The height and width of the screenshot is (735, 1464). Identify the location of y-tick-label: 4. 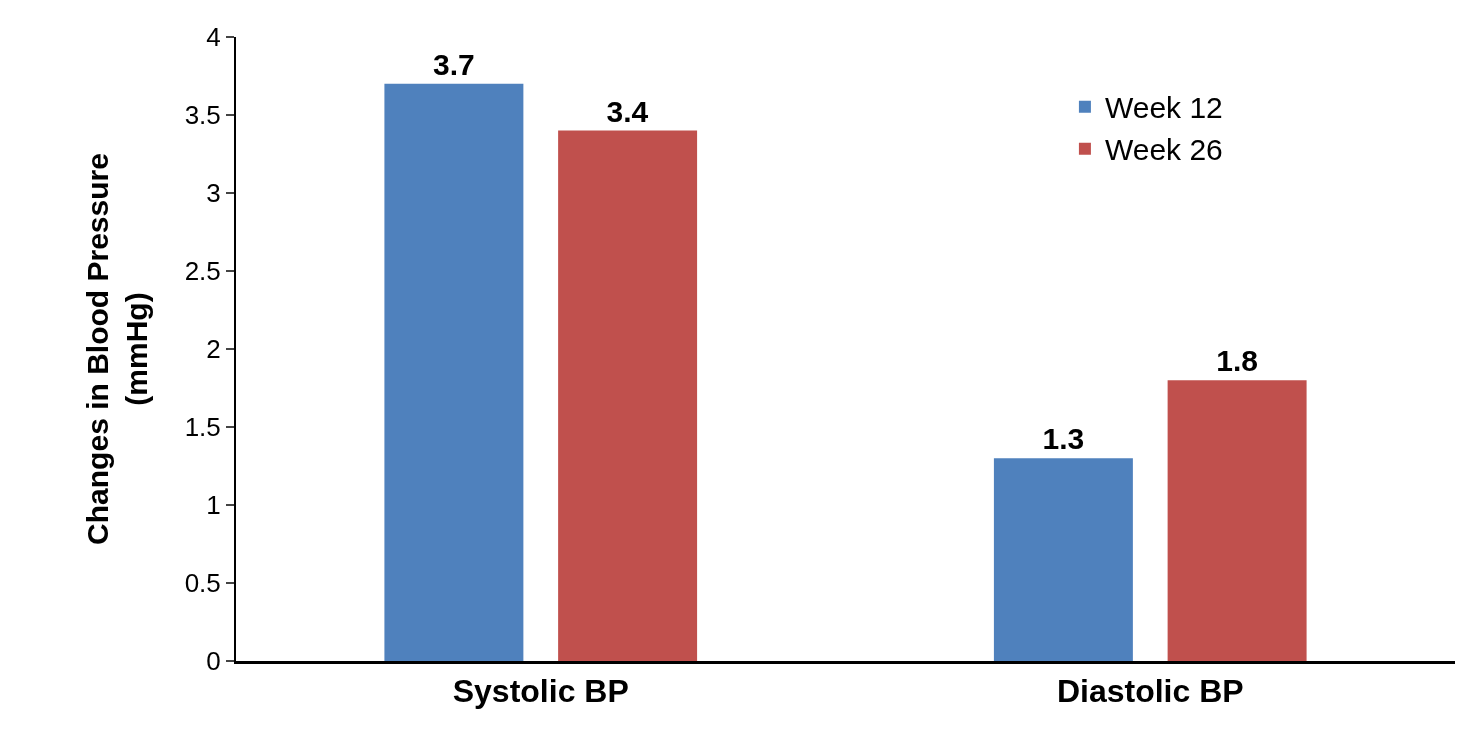
(213, 37).